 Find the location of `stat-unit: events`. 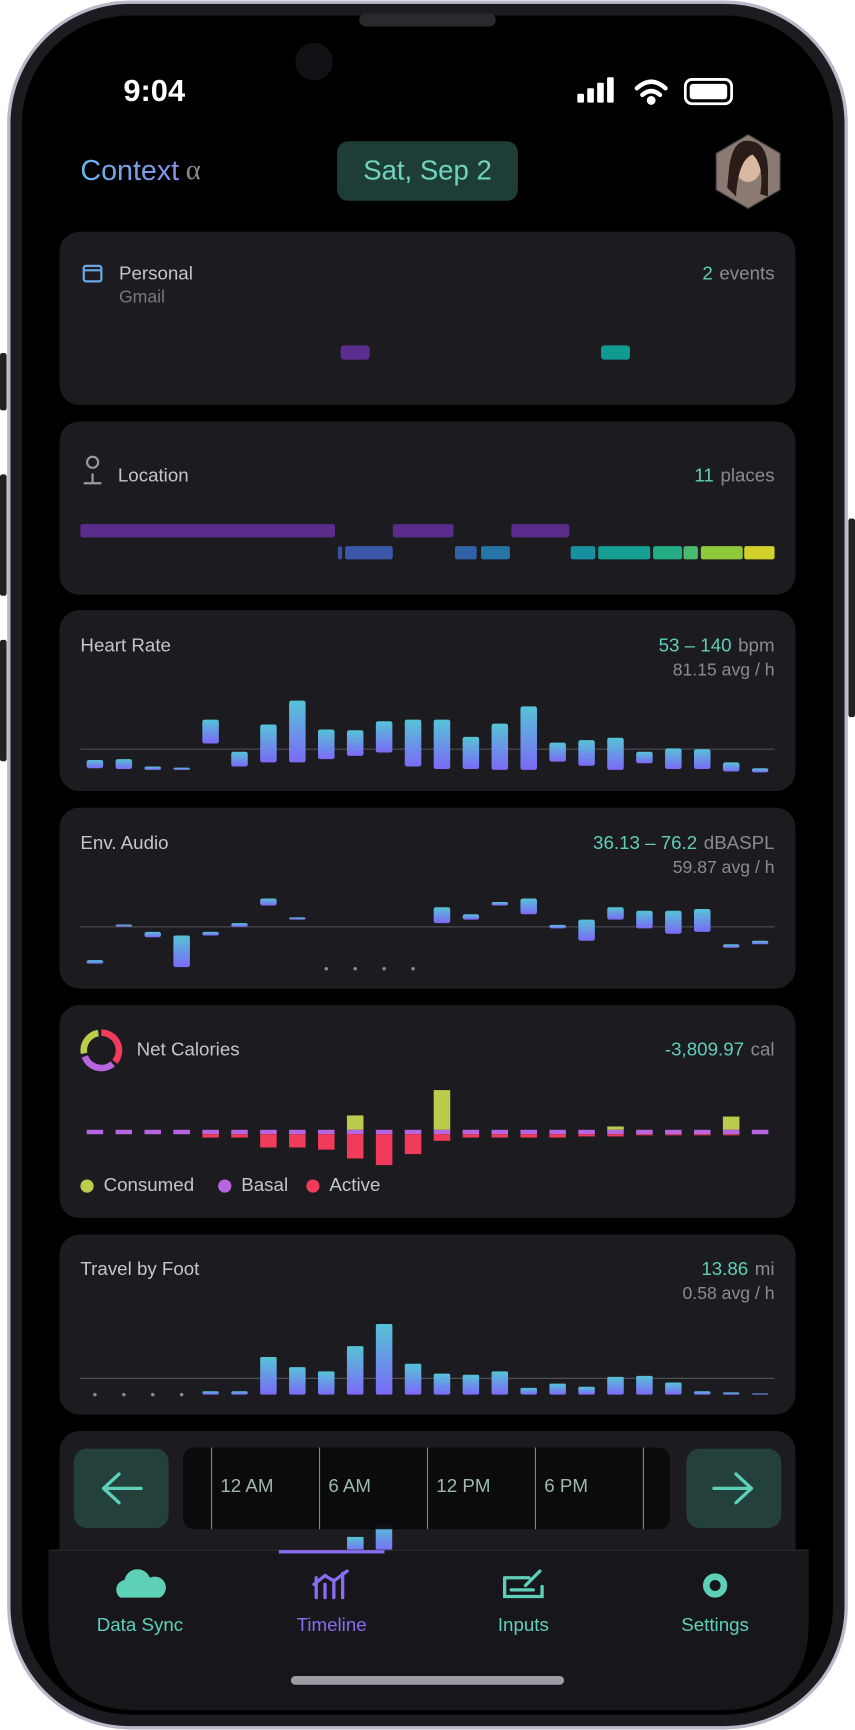

stat-unit: events is located at coordinates (746, 273).